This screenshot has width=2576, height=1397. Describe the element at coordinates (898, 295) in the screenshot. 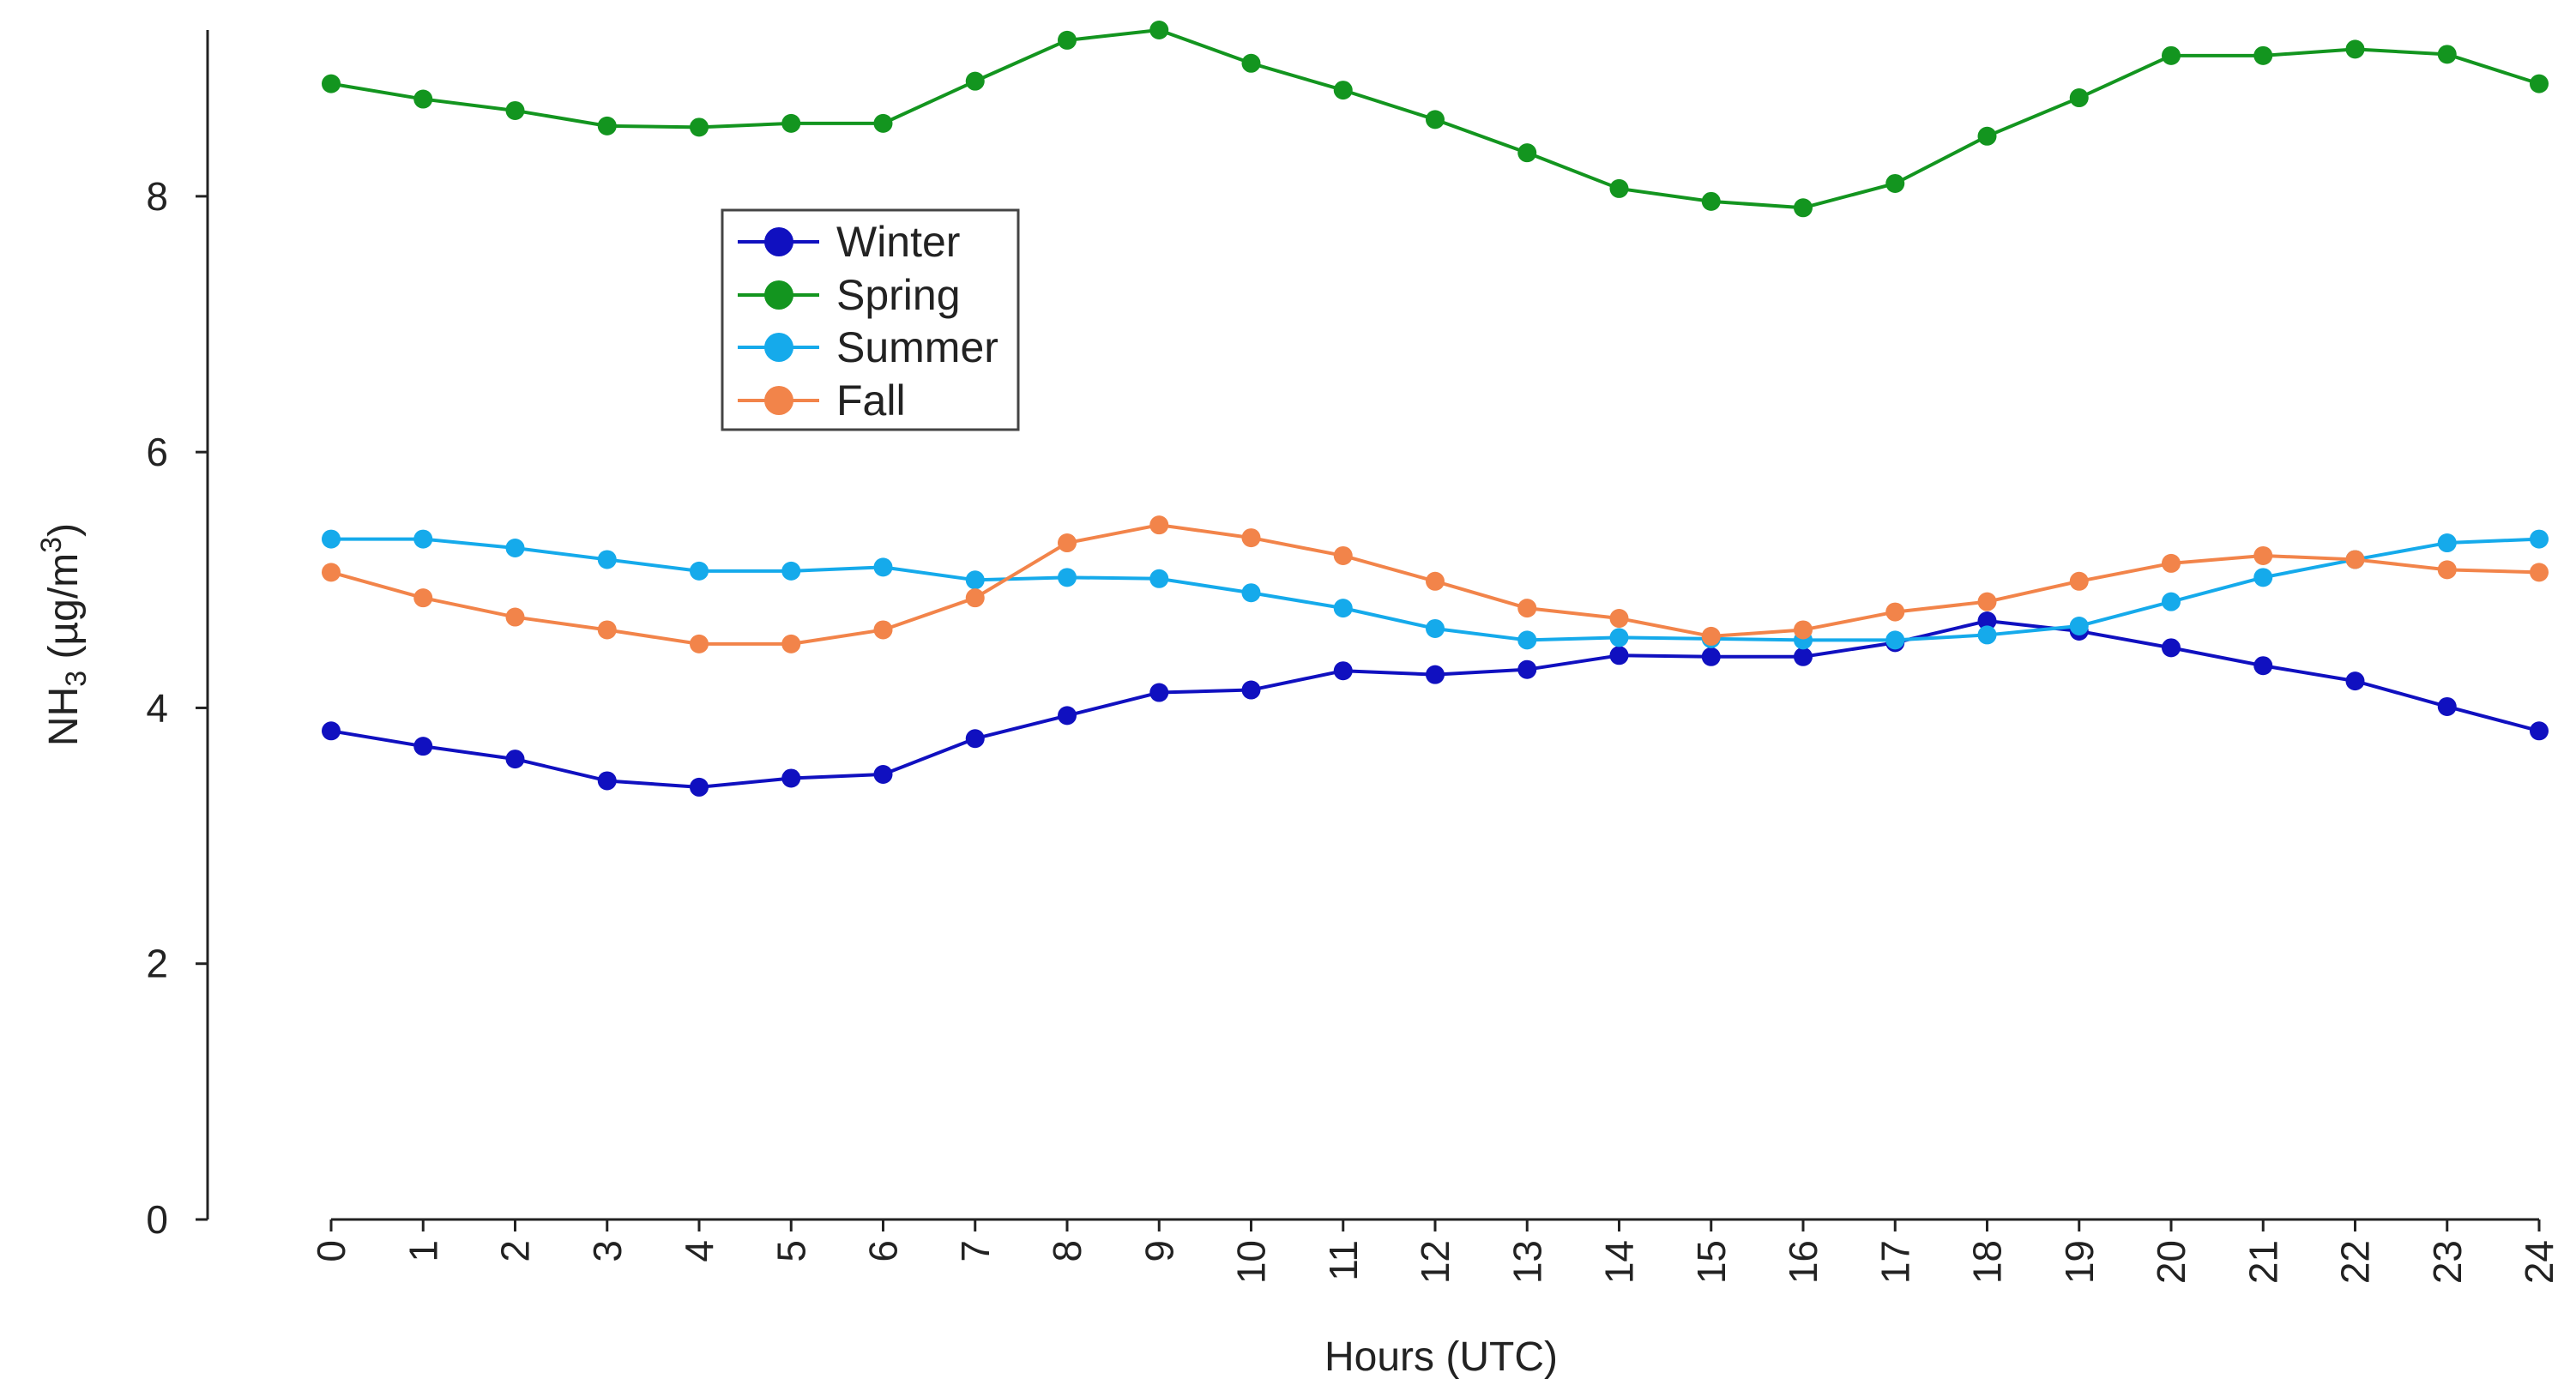

I see `legend-label: Spring` at that location.